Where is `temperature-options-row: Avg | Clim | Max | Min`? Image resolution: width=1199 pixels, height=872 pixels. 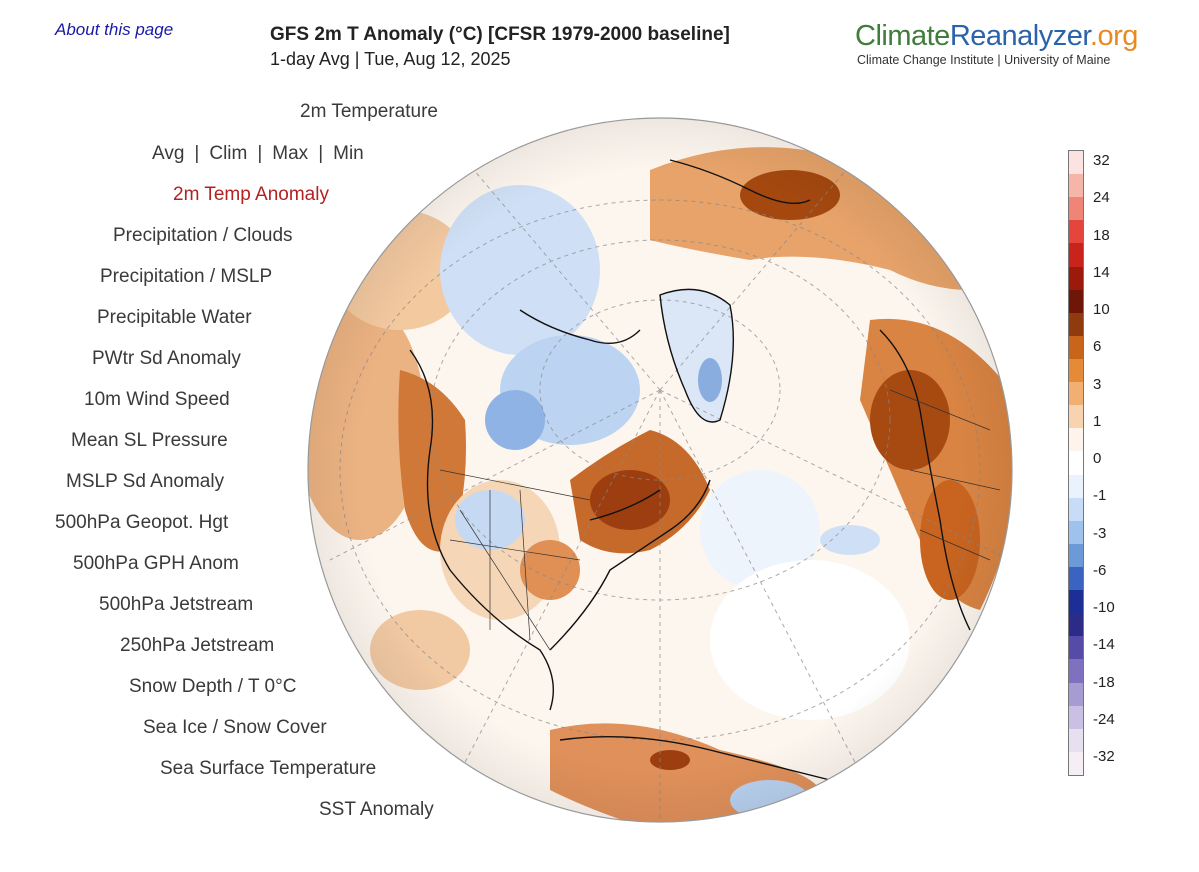
temperature-options-row: Avg | Clim | Max | Min is located at coordinates (258, 154).